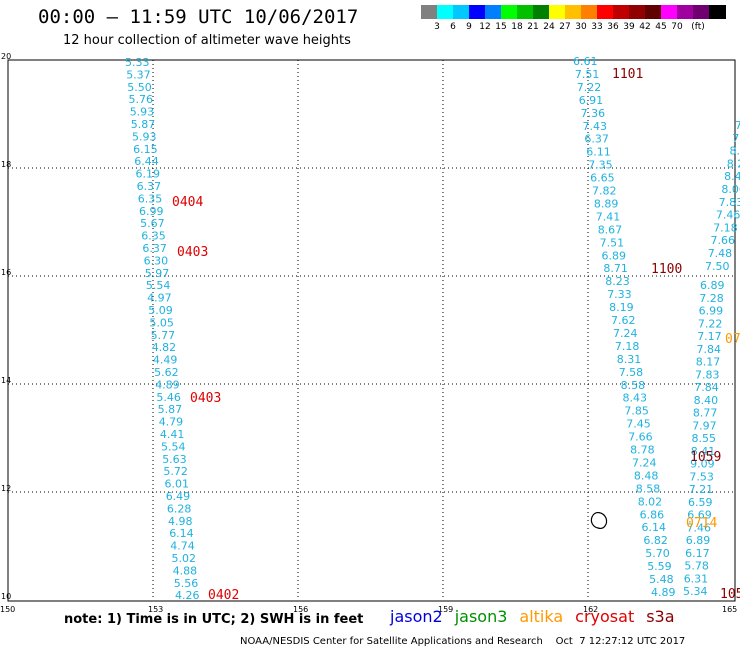 This screenshot has width=740, height=650. What do you see at coordinates (598, 152) in the screenshot?
I see `wave-height-value: 6.11` at bounding box center [598, 152].